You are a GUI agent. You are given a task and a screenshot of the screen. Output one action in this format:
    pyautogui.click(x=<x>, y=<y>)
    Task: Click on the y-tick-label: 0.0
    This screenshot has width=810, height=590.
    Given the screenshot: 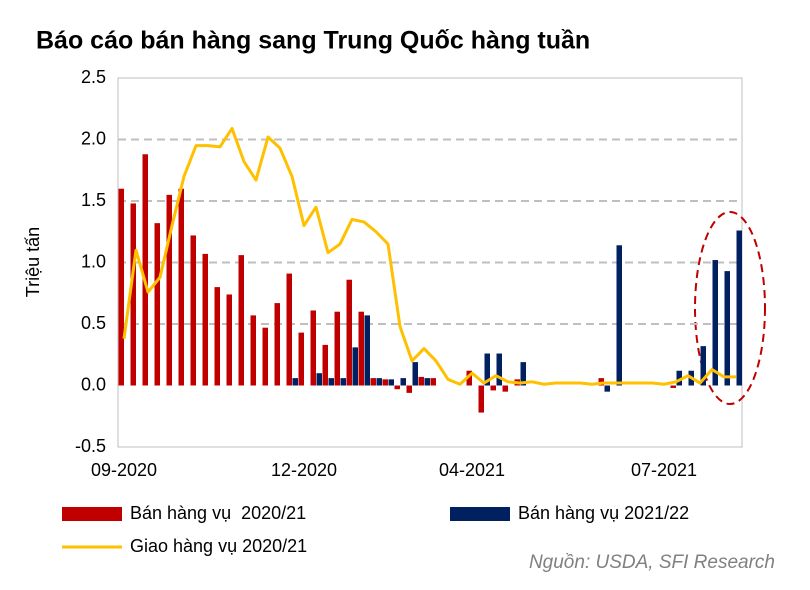 What is the action you would take?
    pyautogui.click(x=93, y=384)
    